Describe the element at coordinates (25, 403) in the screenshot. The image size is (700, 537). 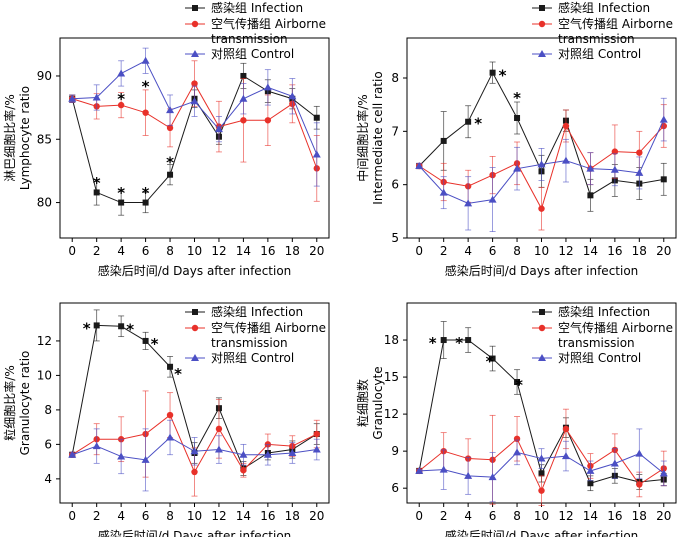
I see `y-axis-label-en: Granulocyte ratio` at that location.